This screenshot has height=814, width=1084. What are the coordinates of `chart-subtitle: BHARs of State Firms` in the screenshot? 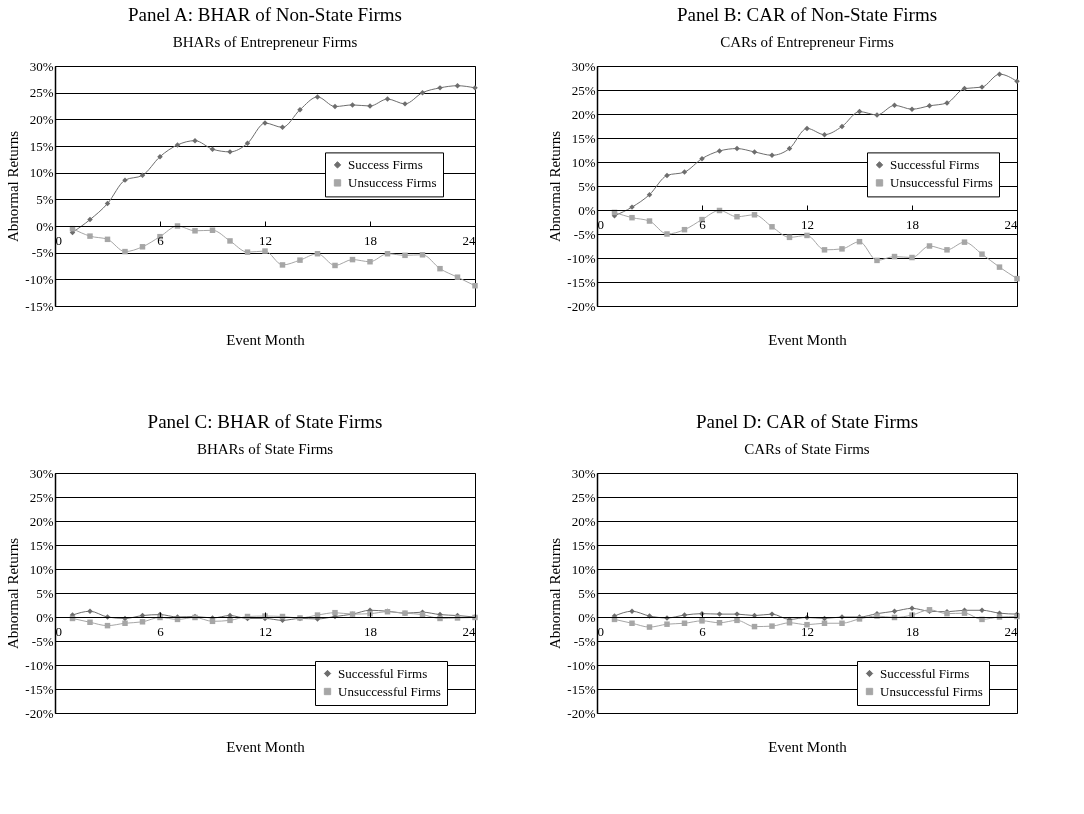 It's located at (265, 449).